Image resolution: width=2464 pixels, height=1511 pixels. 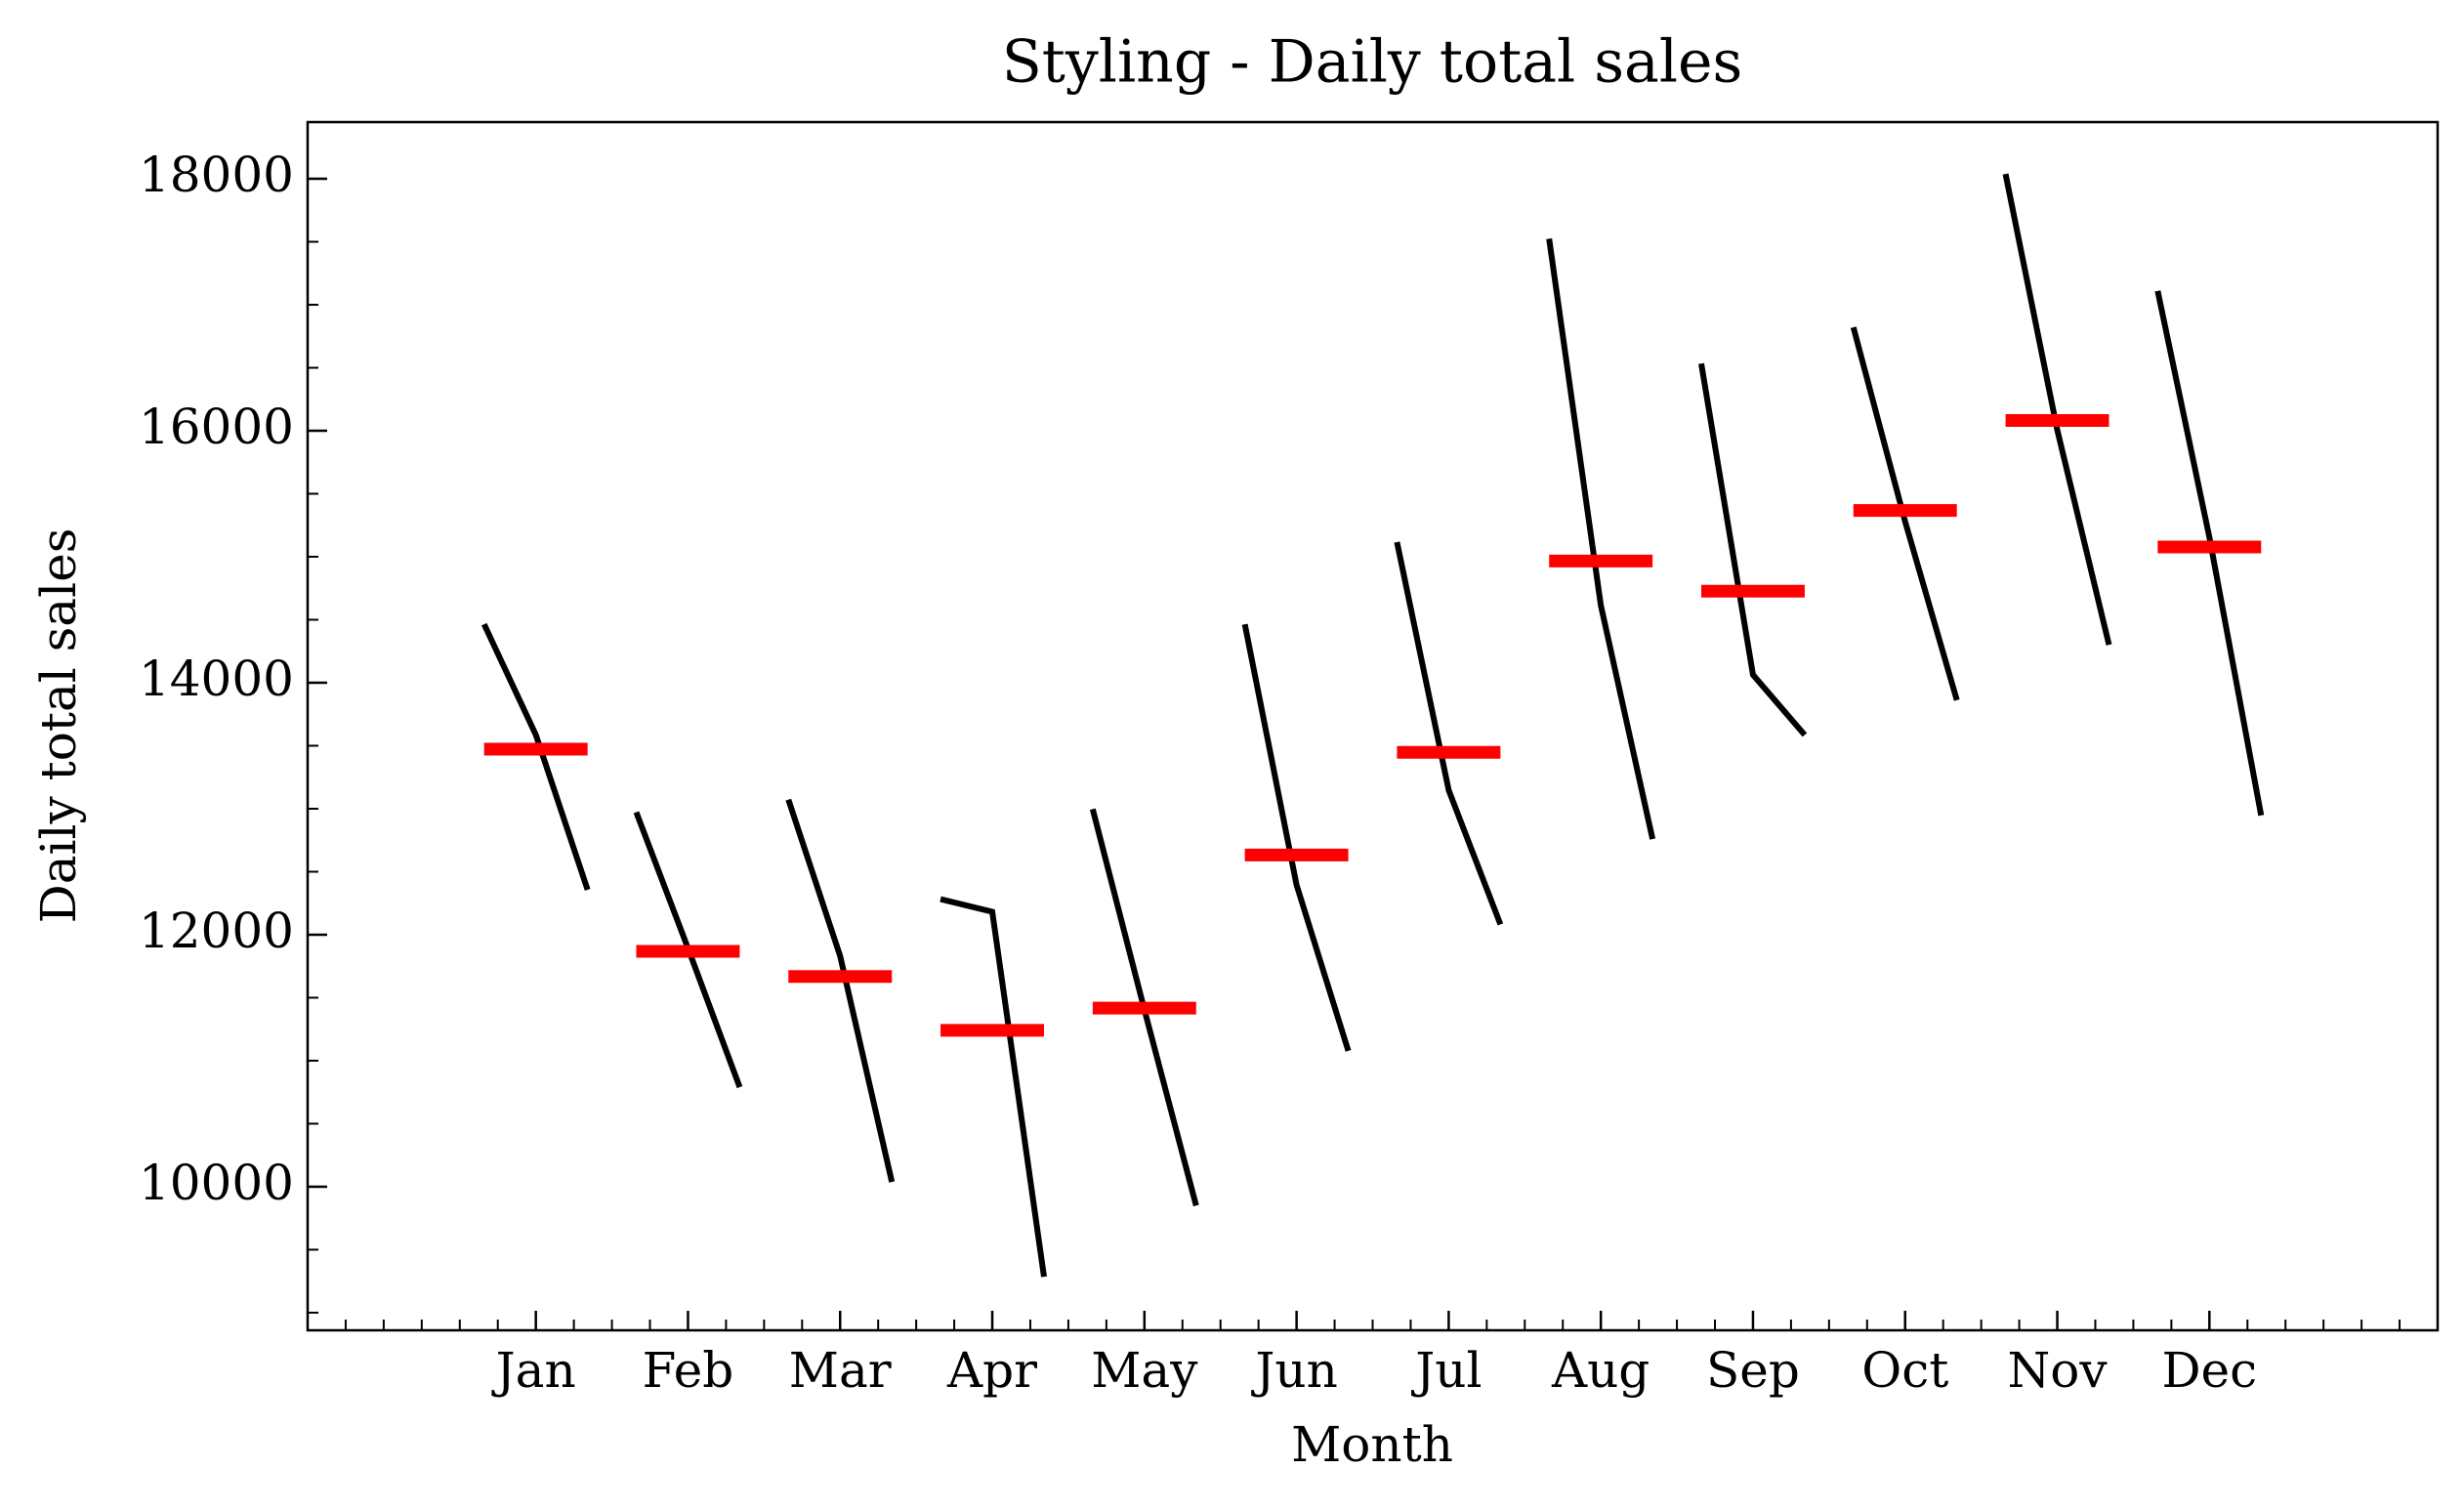 What do you see at coordinates (1144, 1370) in the screenshot?
I see `x-tick-label: May` at bounding box center [1144, 1370].